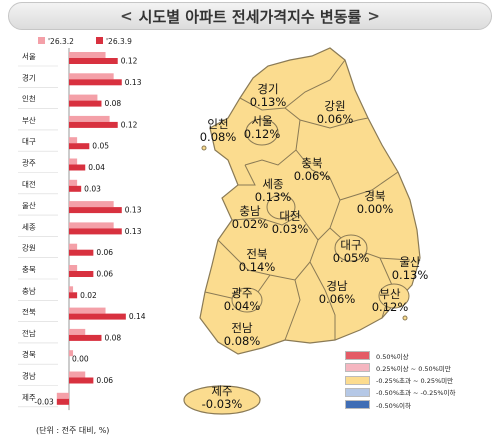  I want to click on legend-label: -0.25%초과 ~ 0.25%미만, so click(415, 381).